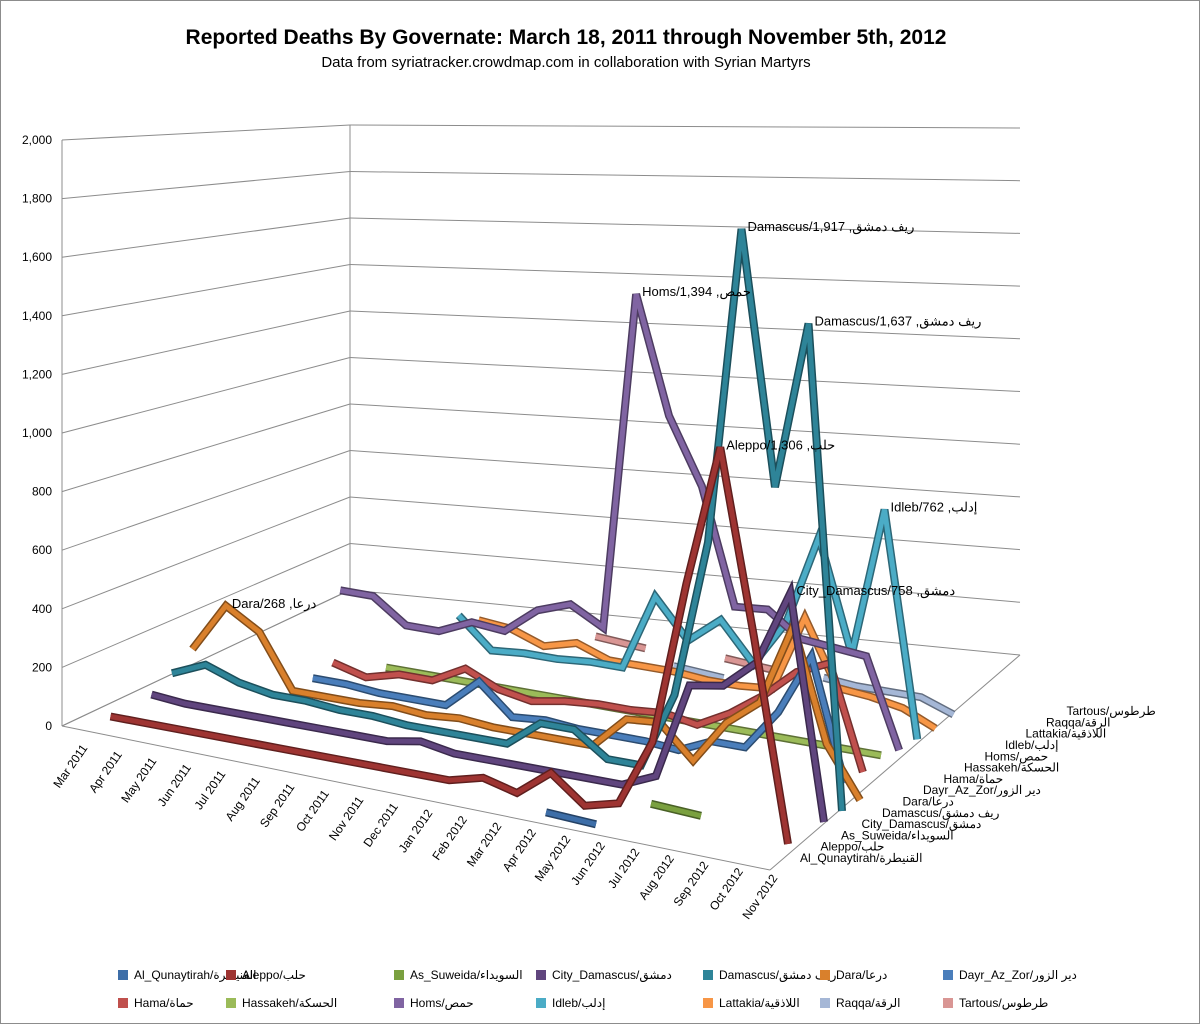  Describe the element at coordinates (588, 863) in the screenshot. I see `x-tick-label: Jun 2012` at that location.